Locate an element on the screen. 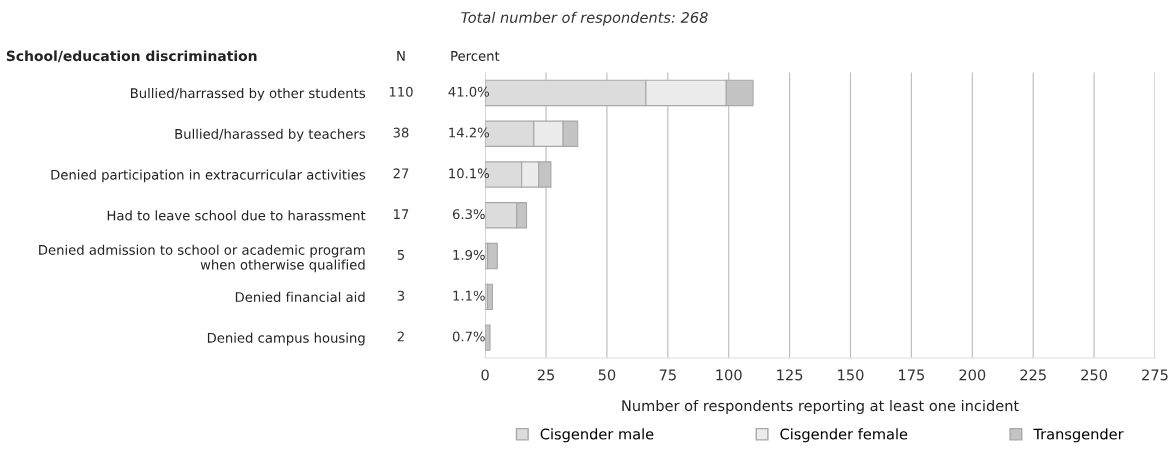 Image resolution: width=1169 pixels, height=468 pixels. text: 6.3% is located at coordinates (468, 214).